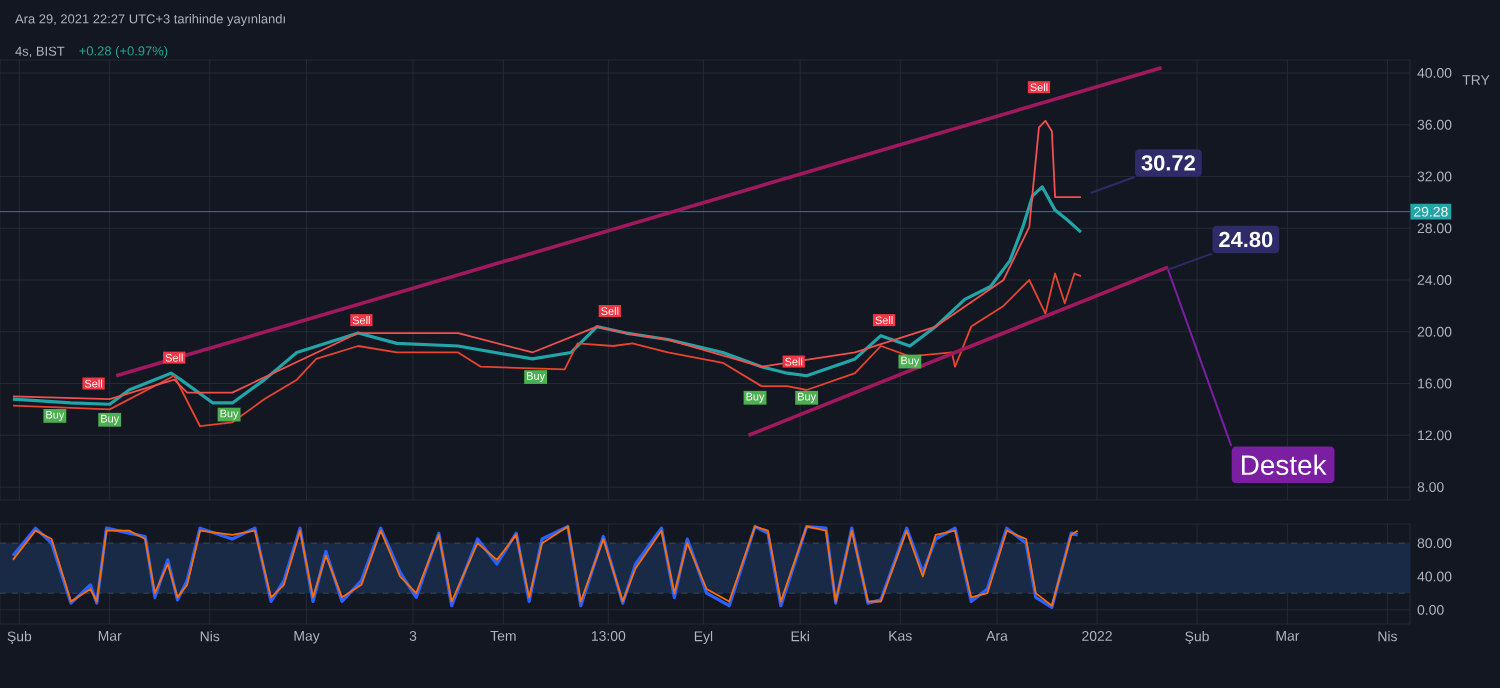 This screenshot has height=688, width=1500. I want to click on annotation: 24.80, so click(1246, 239).